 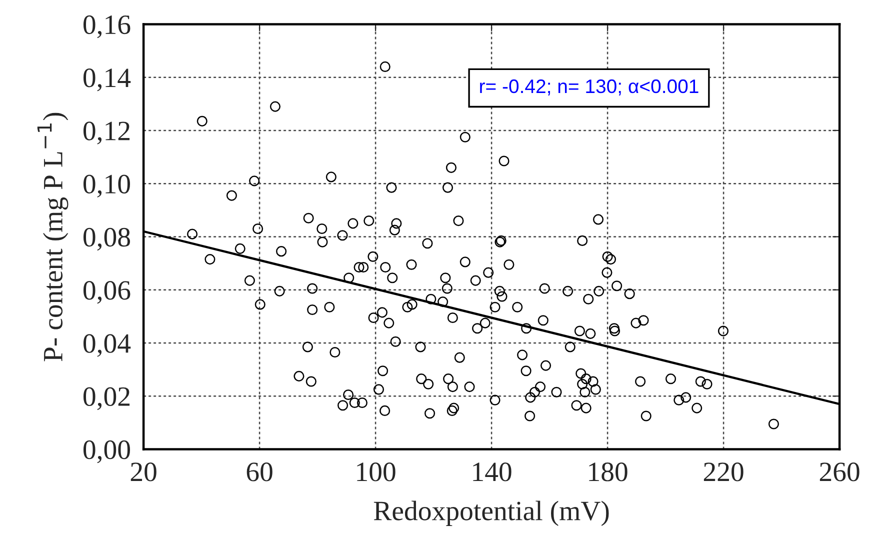 I want to click on y-axis-title: P- content (mg P L$^{−1}$), so click(x=52, y=237).